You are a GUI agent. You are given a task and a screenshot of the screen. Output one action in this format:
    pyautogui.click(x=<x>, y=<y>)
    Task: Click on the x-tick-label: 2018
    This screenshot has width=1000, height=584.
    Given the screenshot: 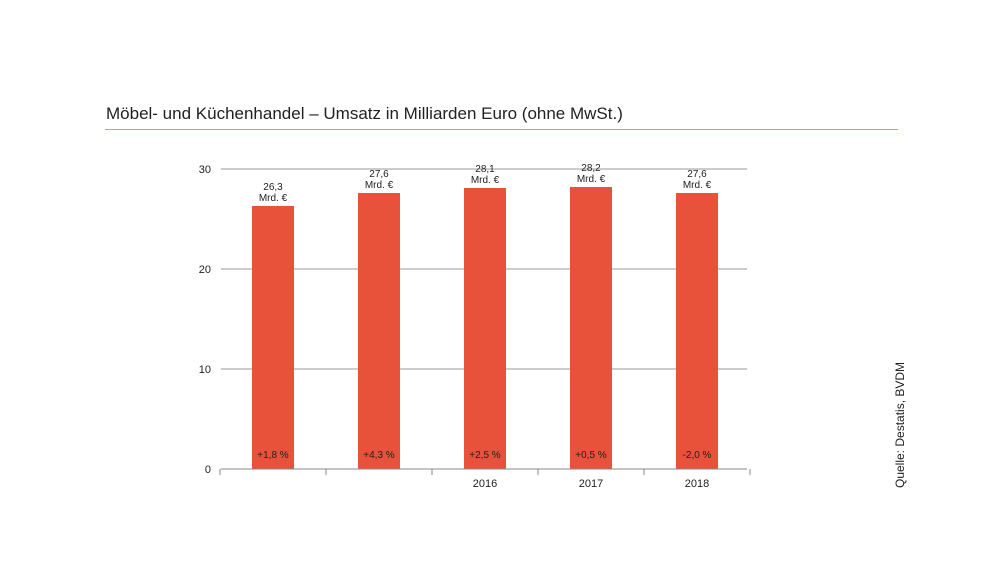 What is the action you would take?
    pyautogui.click(x=697, y=484)
    